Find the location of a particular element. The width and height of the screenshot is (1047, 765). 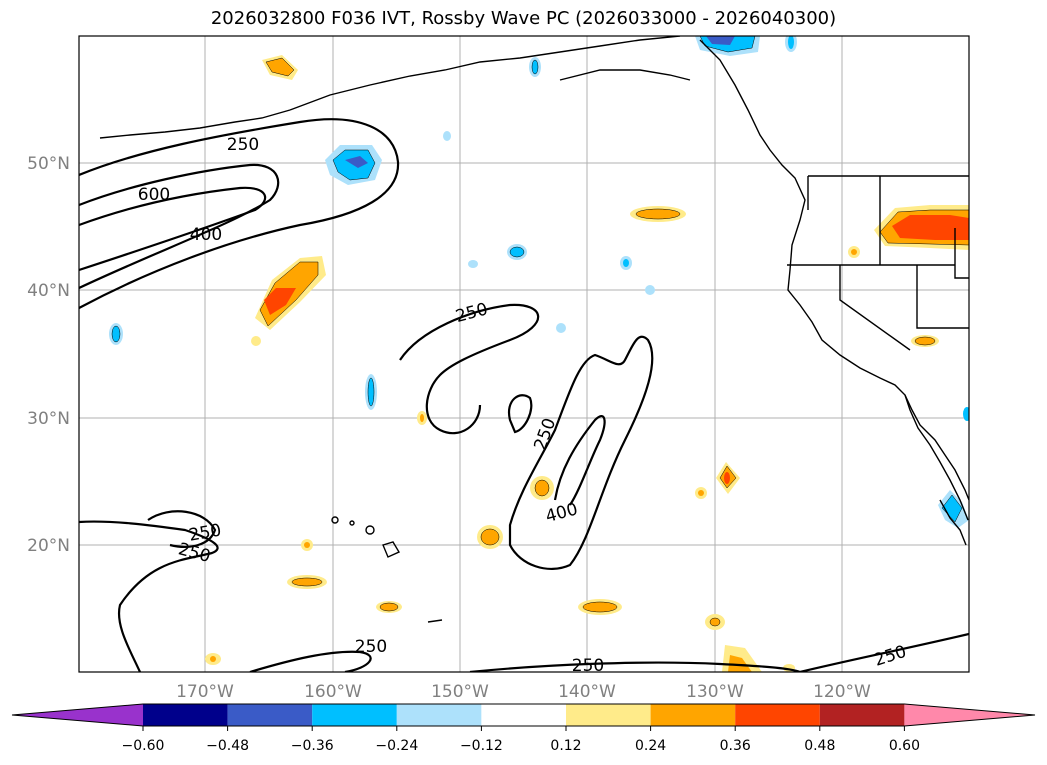

colorbar-tick-label: 0.12 is located at coordinates (565, 746).